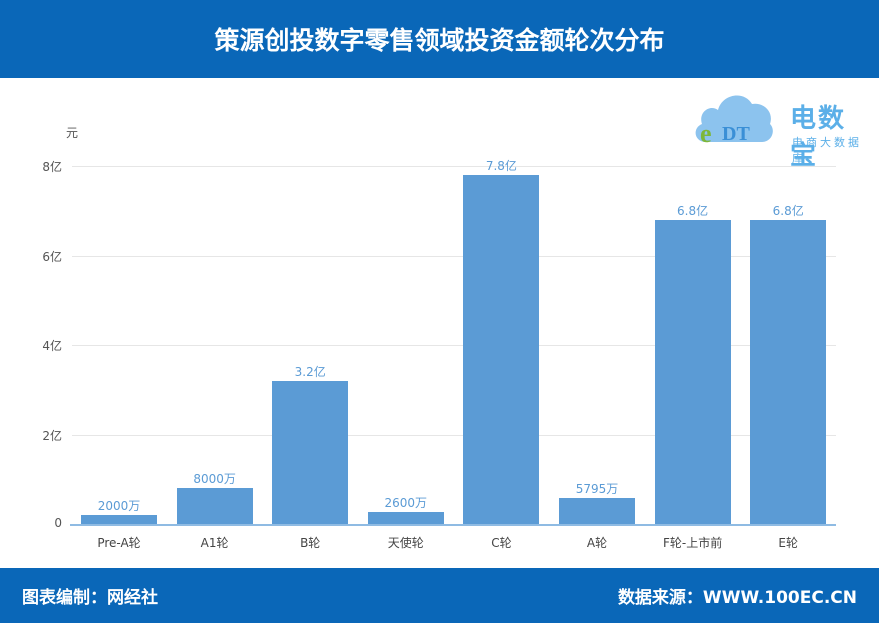  Describe the element at coordinates (214, 479) in the screenshot. I see `bar-value-label: 8000万` at that location.